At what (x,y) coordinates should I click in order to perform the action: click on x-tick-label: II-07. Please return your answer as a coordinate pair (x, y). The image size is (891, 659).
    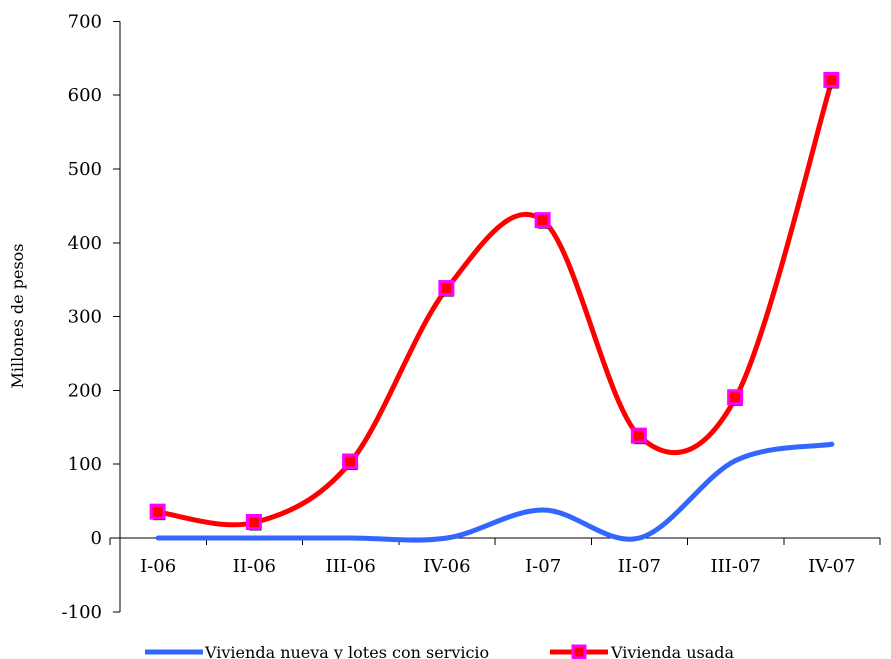
    Looking at the image, I should click on (639, 566).